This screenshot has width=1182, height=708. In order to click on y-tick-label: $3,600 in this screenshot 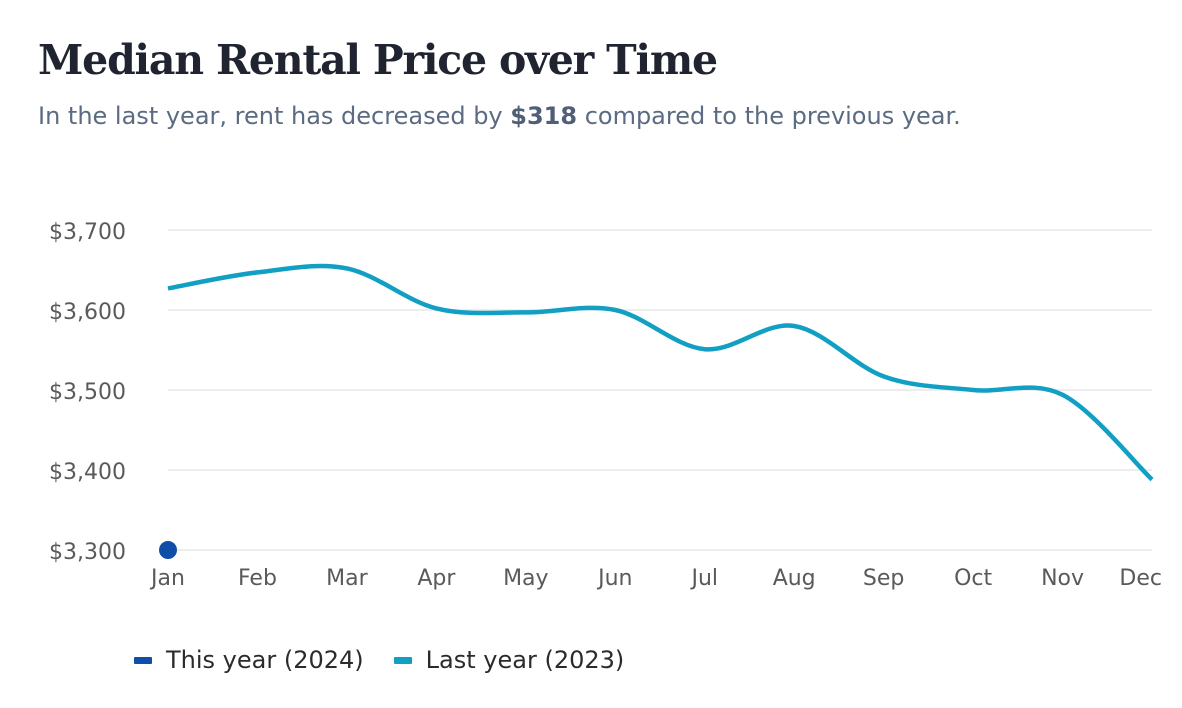, I will do `click(87, 312)`.